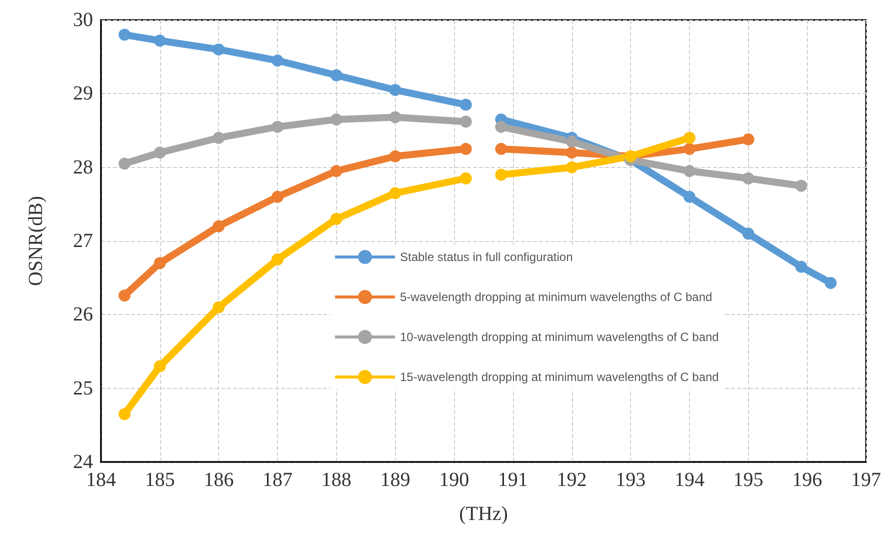 This screenshot has height=551, width=889. Describe the element at coordinates (83, 167) in the screenshot. I see `y-tick-label: 28` at that location.